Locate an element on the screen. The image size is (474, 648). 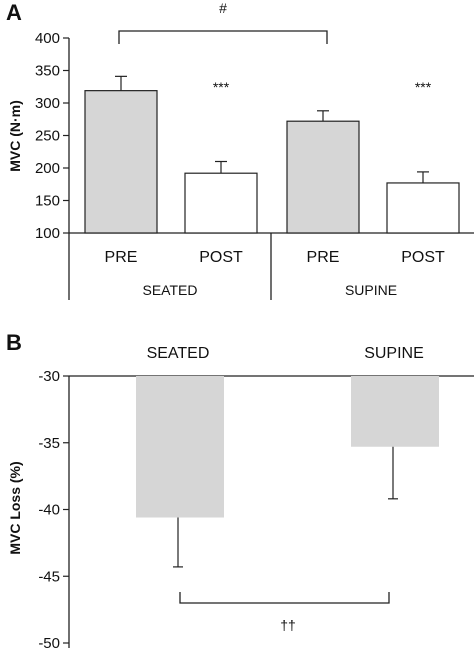
panel-b-error-bars is located at coordinates (285, 507).